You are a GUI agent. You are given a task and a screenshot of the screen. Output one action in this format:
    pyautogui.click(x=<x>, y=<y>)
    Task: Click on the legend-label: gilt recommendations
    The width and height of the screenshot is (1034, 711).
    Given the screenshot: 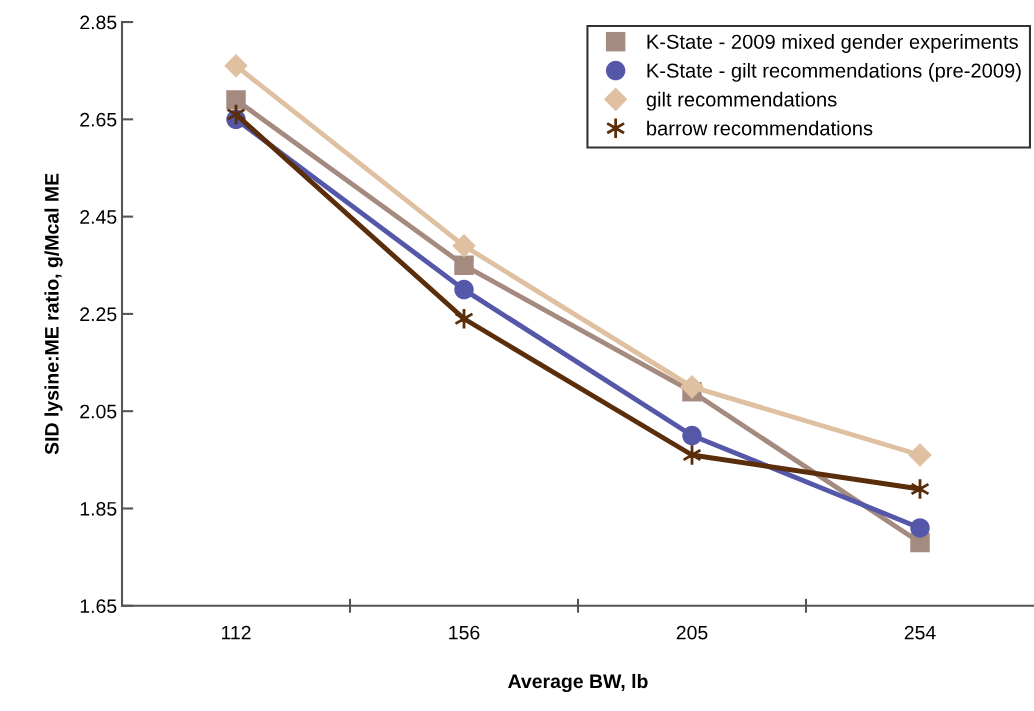 What is the action you would take?
    pyautogui.click(x=741, y=101)
    